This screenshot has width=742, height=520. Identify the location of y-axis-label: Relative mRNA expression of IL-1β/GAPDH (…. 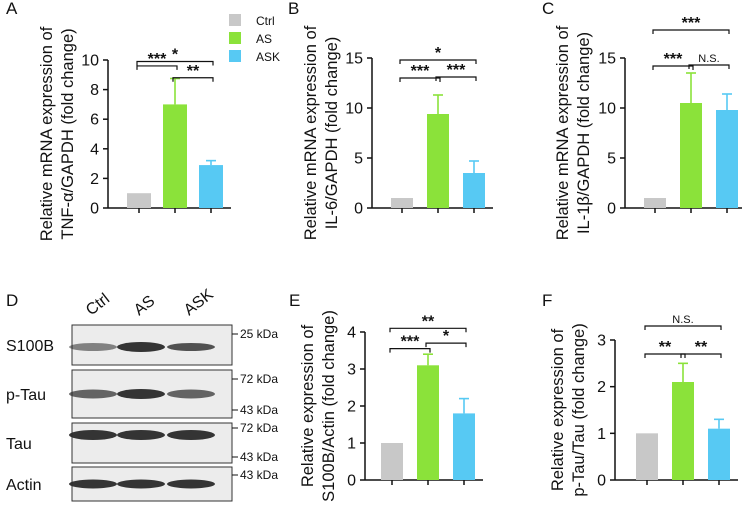
(573, 132).